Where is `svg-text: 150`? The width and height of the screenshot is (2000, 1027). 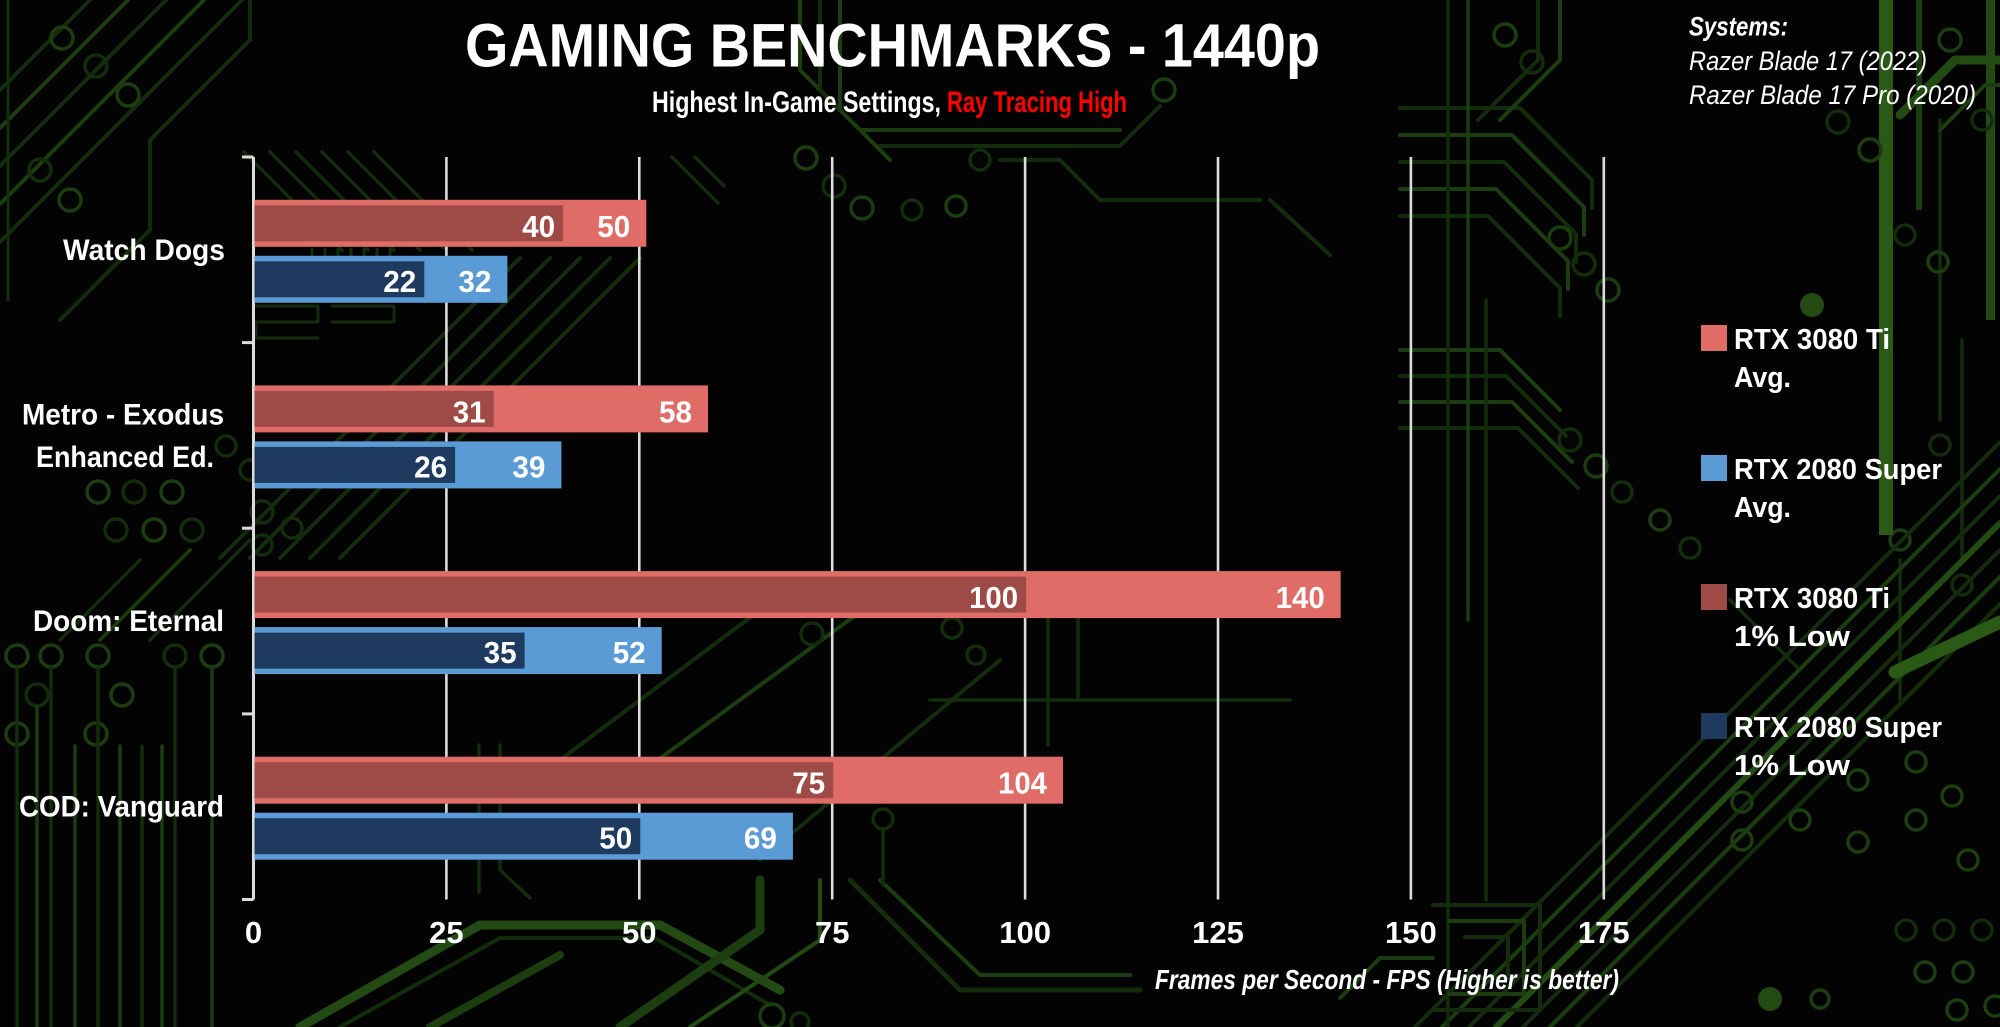
svg-text: 150 is located at coordinates (1411, 932).